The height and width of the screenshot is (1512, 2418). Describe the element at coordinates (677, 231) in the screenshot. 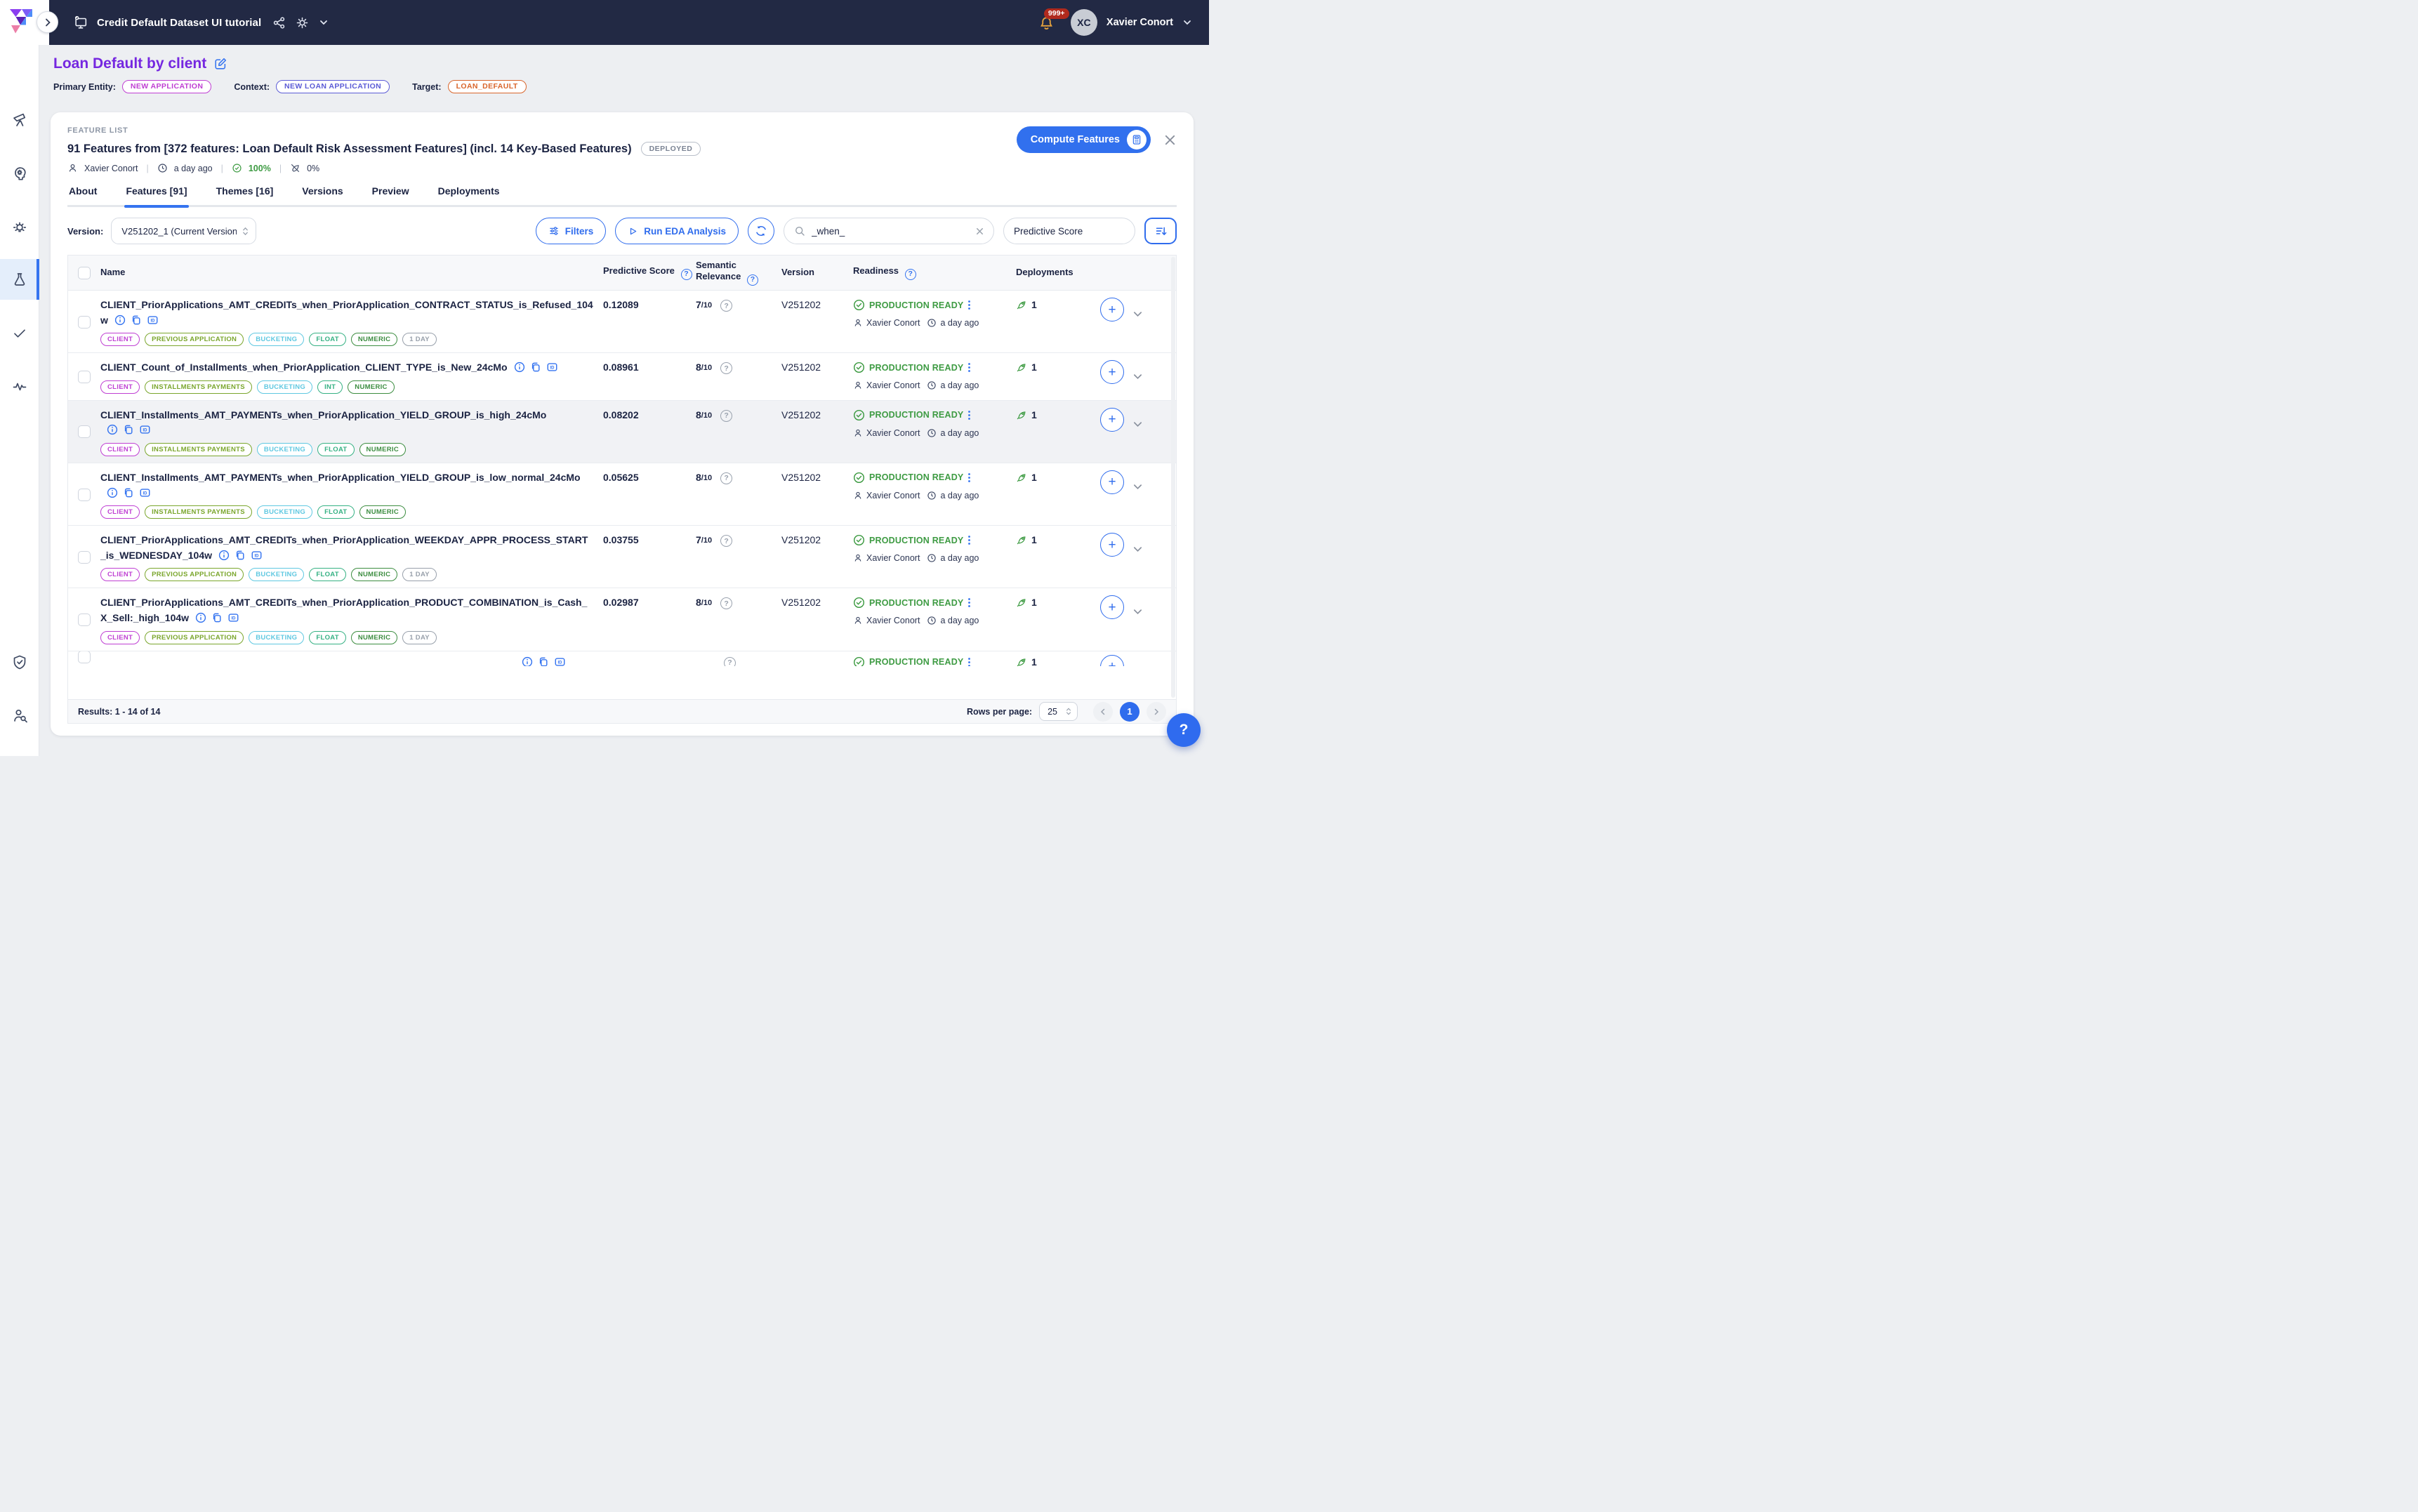

I see `run-eda-button: Run EDA Analysis` at that location.